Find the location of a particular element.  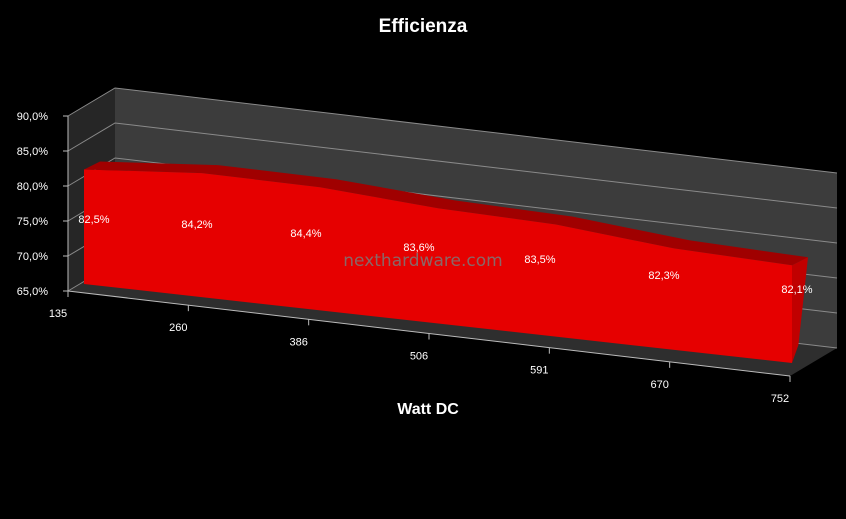

y-tick-label: 65,0% is located at coordinates (32, 292).